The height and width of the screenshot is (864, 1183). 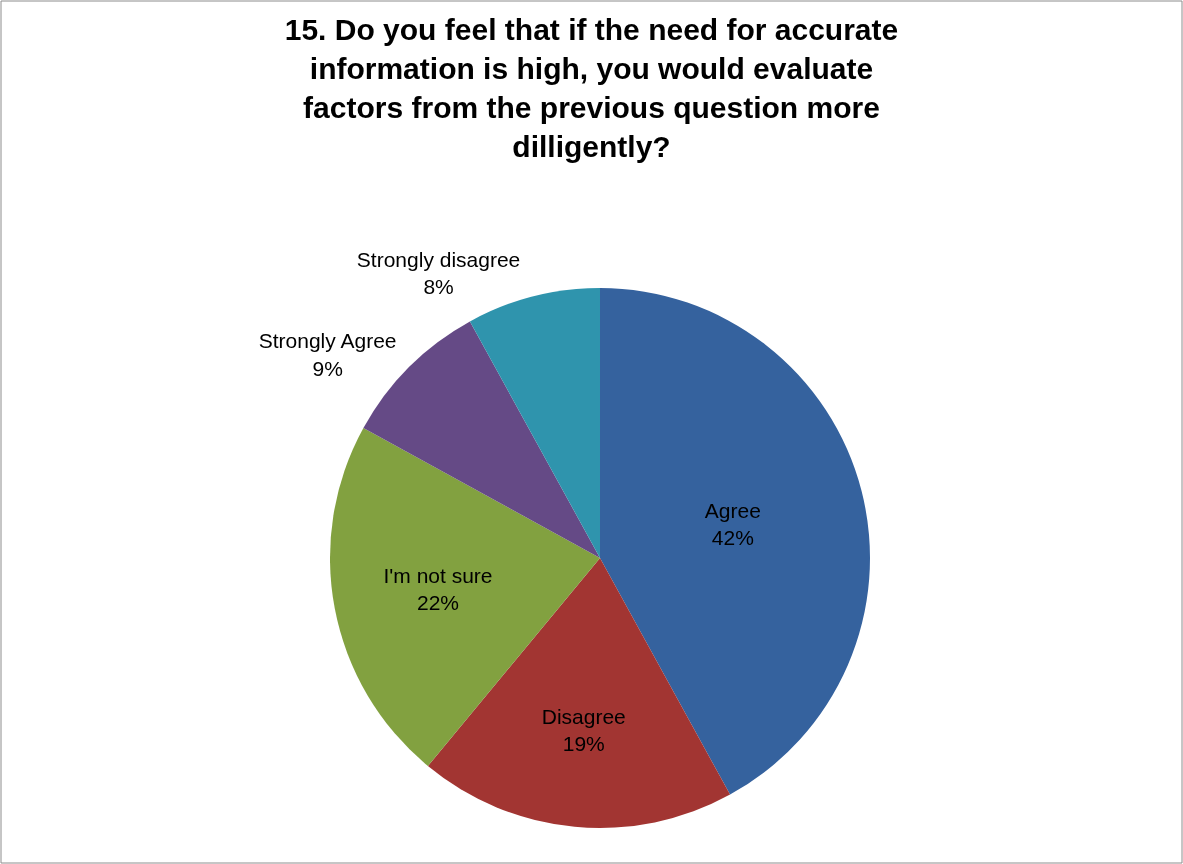 What do you see at coordinates (732, 538) in the screenshot?
I see `data-label: 42%` at bounding box center [732, 538].